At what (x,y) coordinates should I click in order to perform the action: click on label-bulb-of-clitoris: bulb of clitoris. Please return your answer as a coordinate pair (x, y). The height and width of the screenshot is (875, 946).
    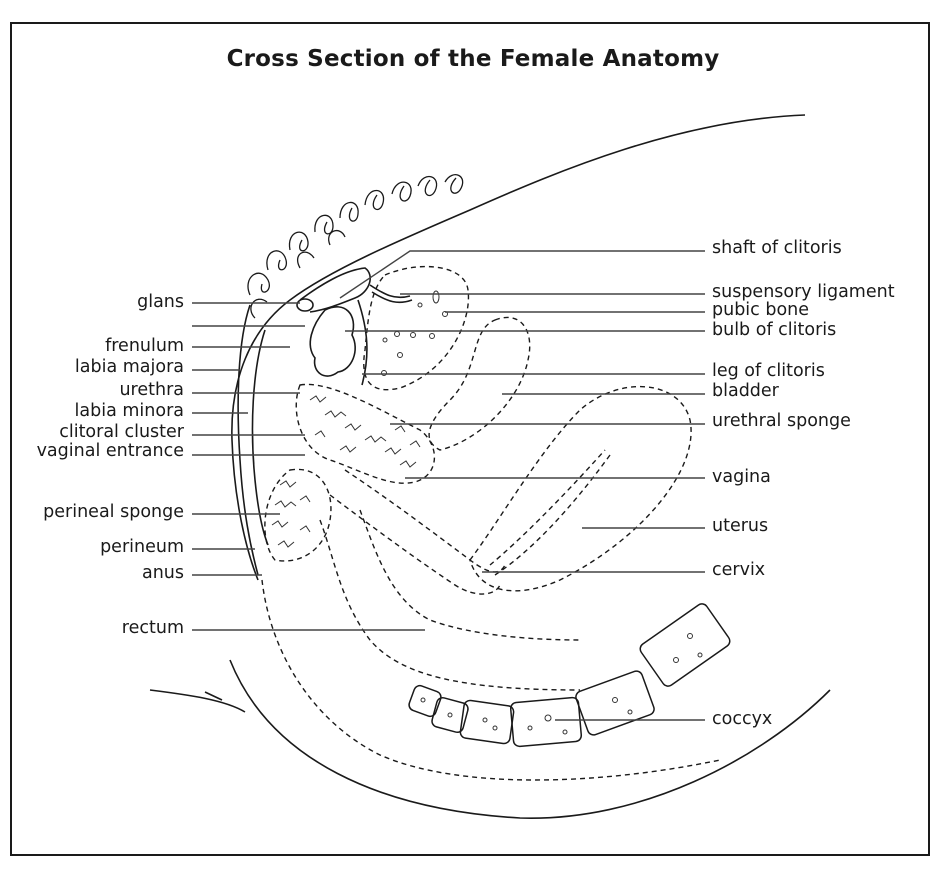
    Looking at the image, I should click on (774, 330).